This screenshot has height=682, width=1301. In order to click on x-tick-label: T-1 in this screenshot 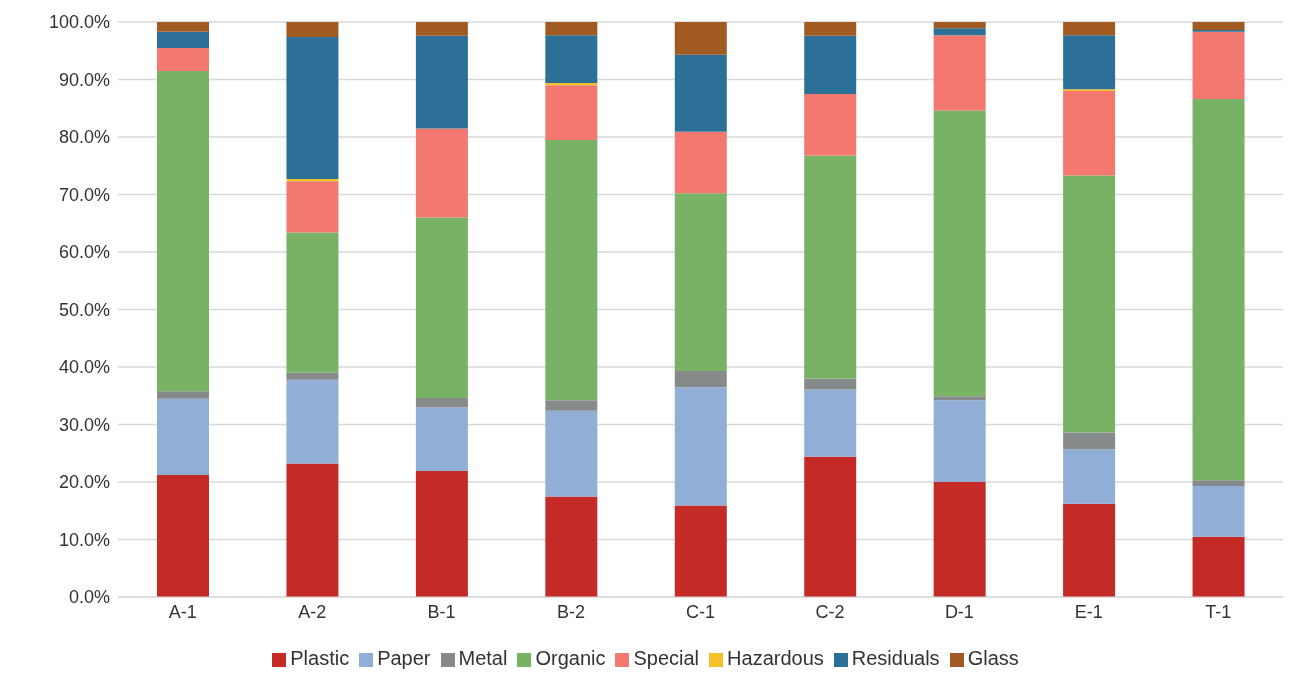, I will do `click(1218, 611)`.